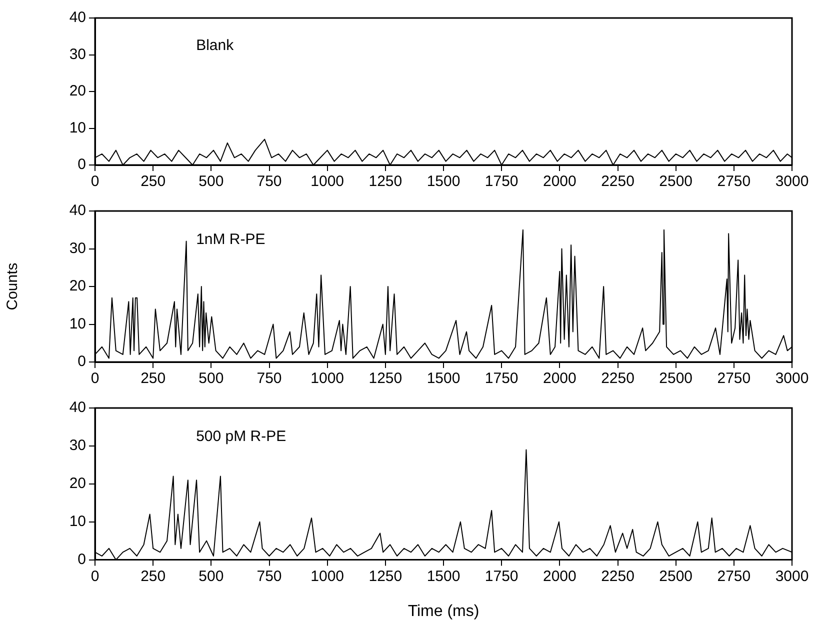  I want to click on annotation: 500 pM R-PE, so click(241, 436).